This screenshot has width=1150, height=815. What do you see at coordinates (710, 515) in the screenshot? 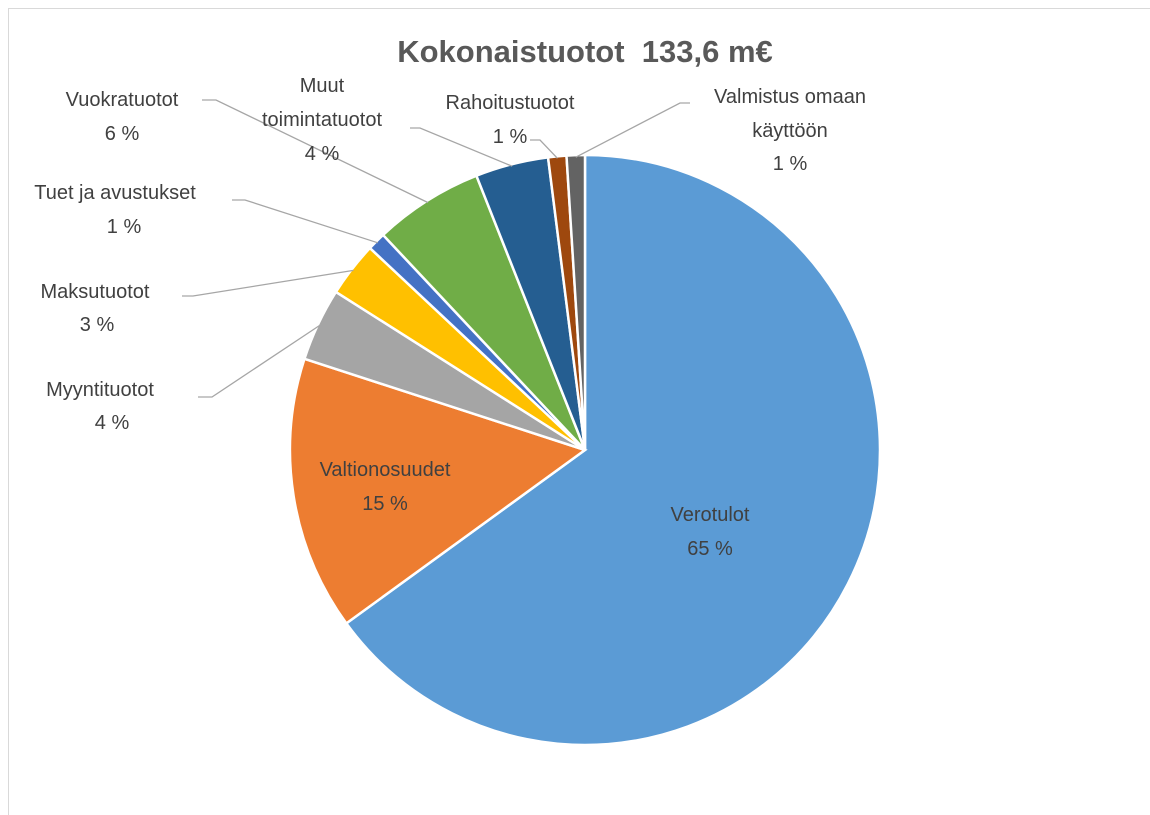
I see `slice-label: Verotulot` at bounding box center [710, 515].